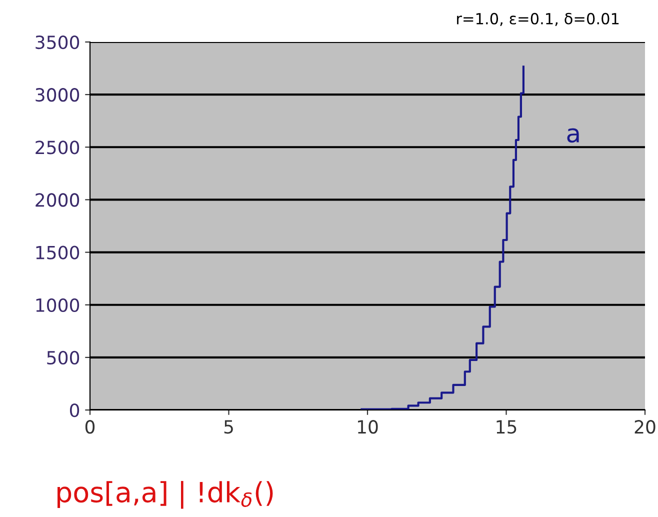  Describe the element at coordinates (573, 135) in the screenshot. I see `series-label: a` at that location.